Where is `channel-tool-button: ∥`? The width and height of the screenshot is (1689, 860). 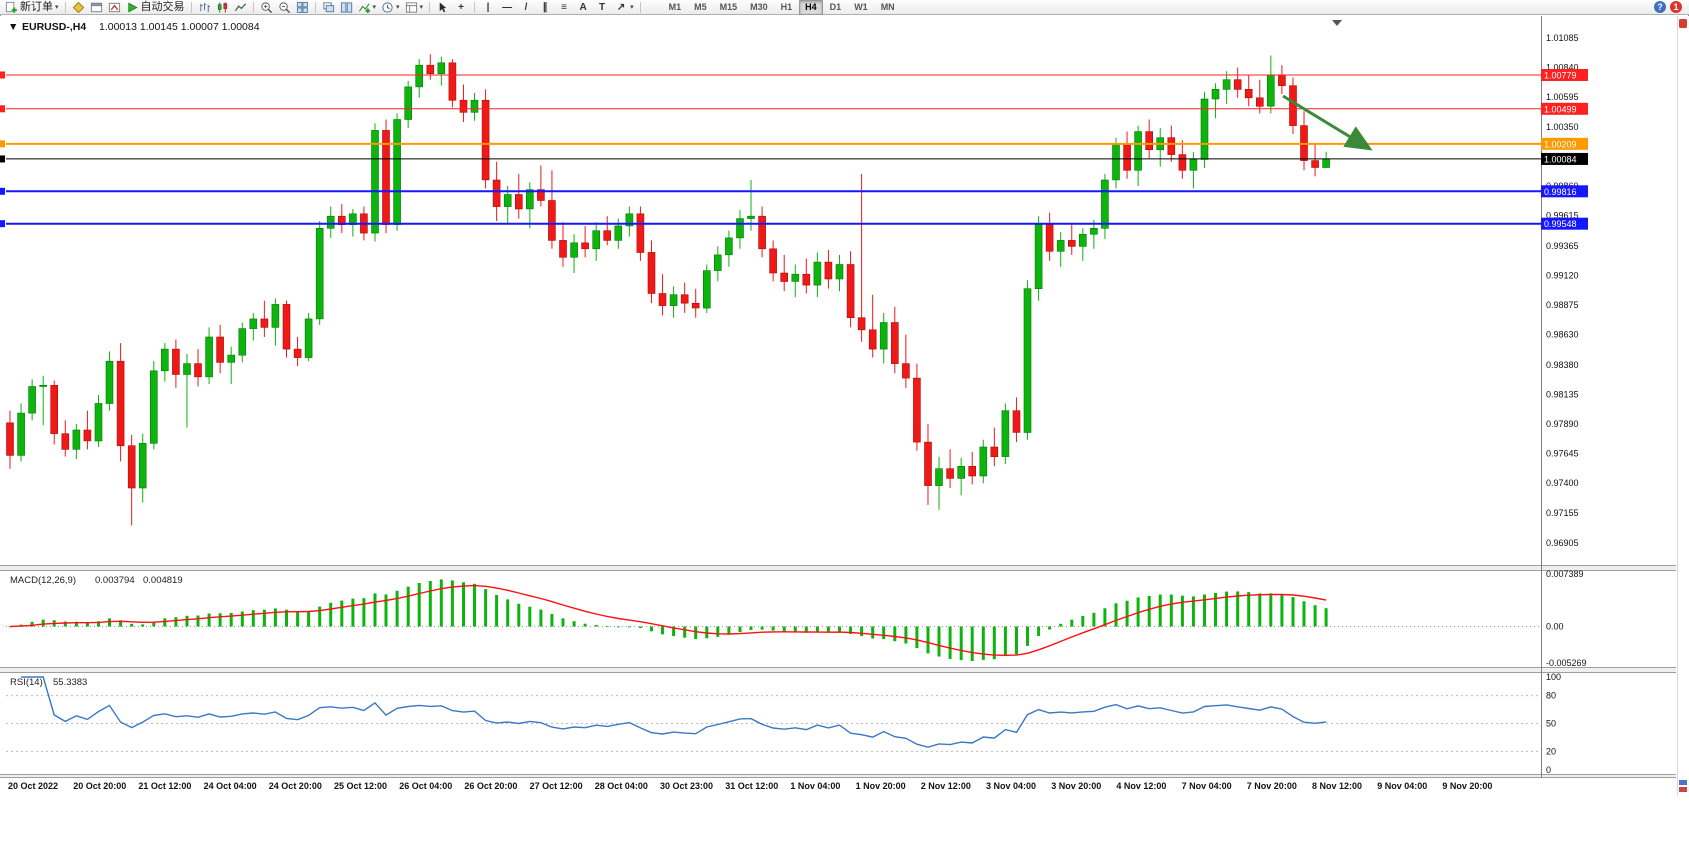 channel-tool-button: ∥ is located at coordinates (545, 7).